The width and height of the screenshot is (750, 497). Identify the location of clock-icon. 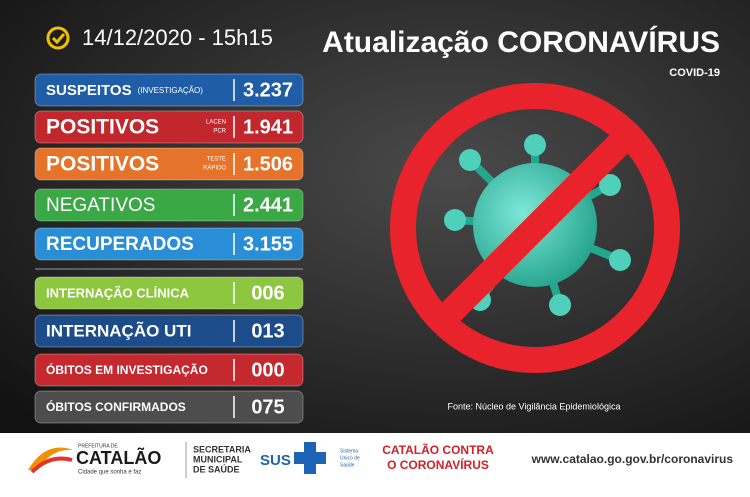
(58, 38).